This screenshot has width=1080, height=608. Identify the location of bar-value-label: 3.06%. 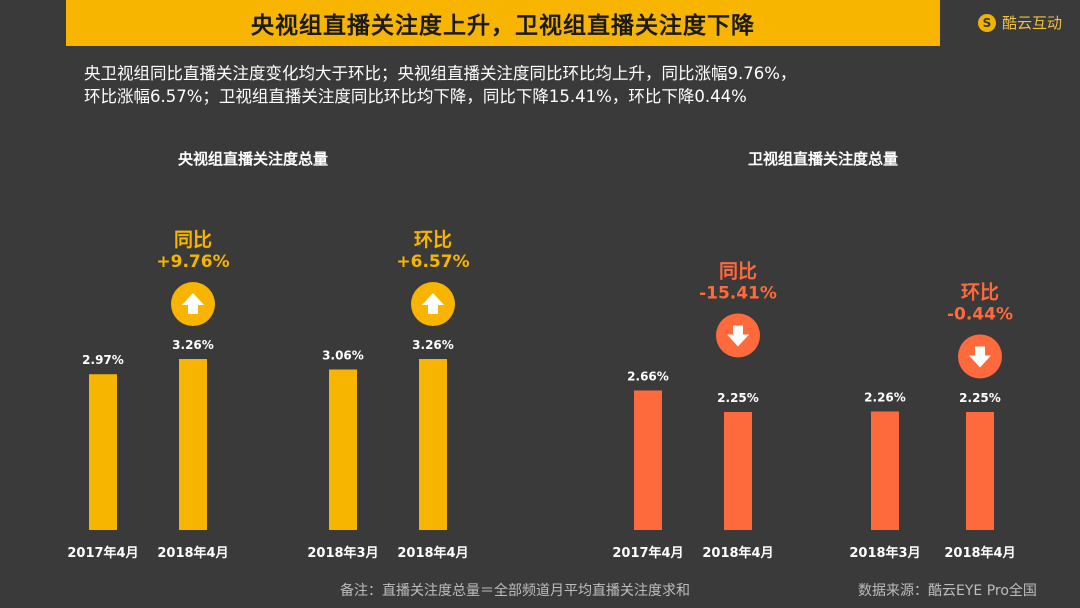
(343, 356).